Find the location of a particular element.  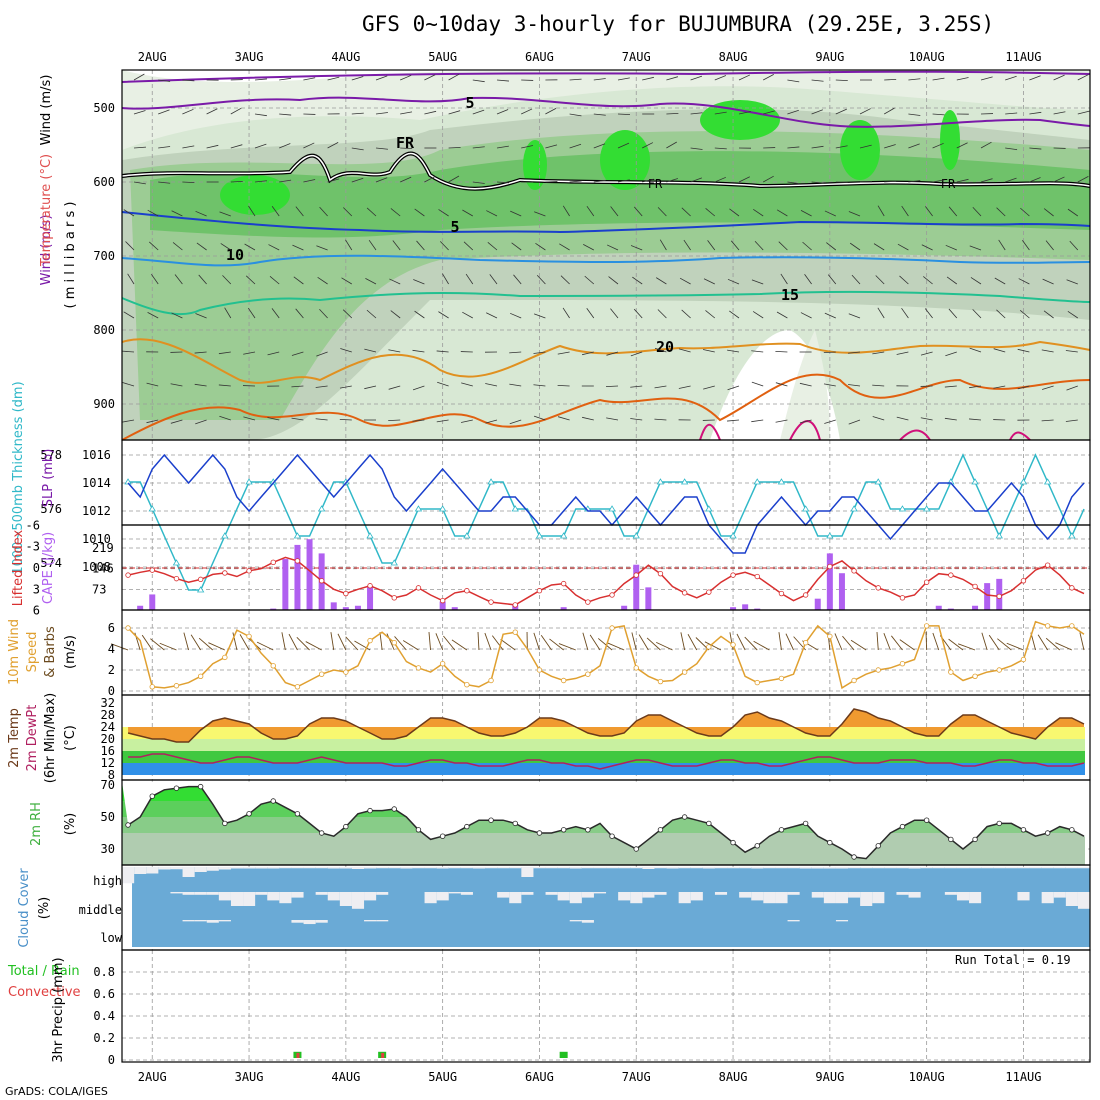

p2-ytick-left: 576 is located at coordinates (51, 509).